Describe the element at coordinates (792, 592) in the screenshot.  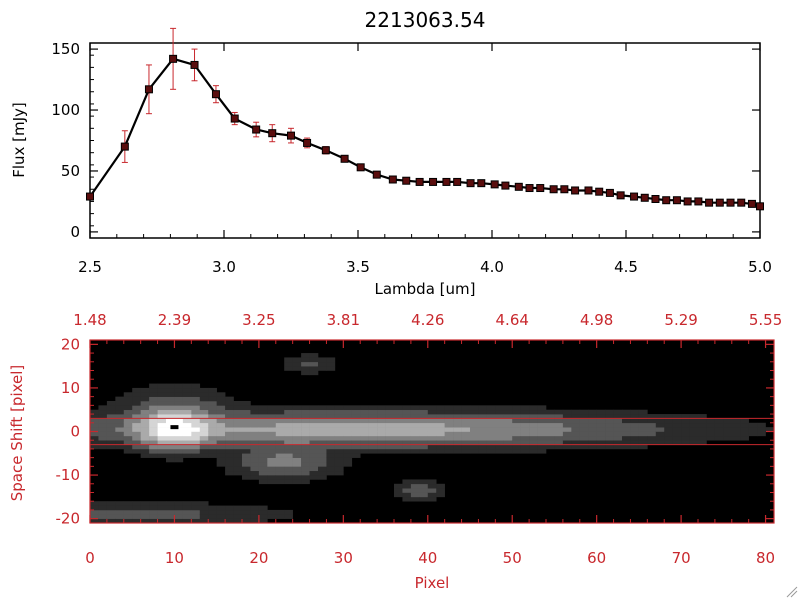
I see `resize-grip-icon` at that location.